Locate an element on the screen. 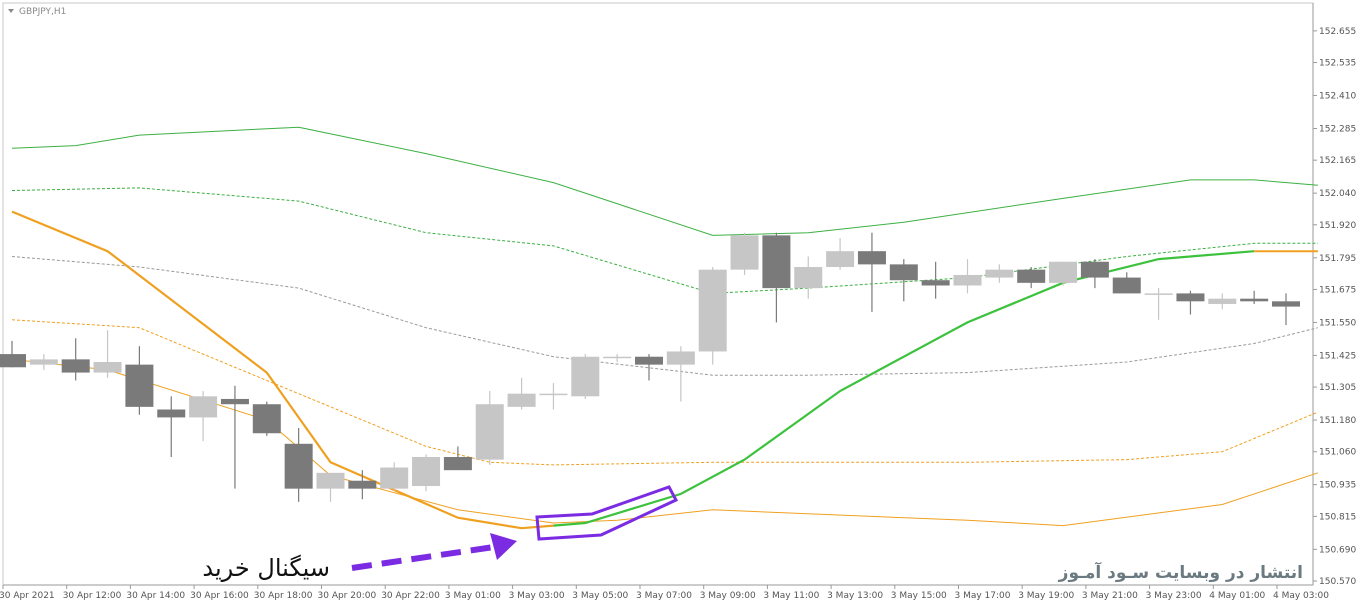 The height and width of the screenshot is (607, 1360). price-tick-label: 152.655 is located at coordinates (1337, 32).